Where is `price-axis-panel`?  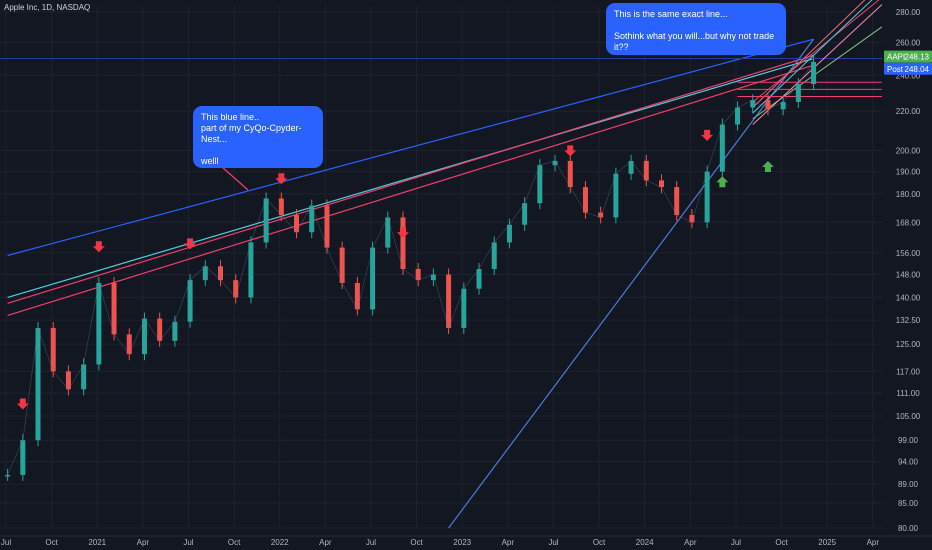
price-axis-panel is located at coordinates (907, 275).